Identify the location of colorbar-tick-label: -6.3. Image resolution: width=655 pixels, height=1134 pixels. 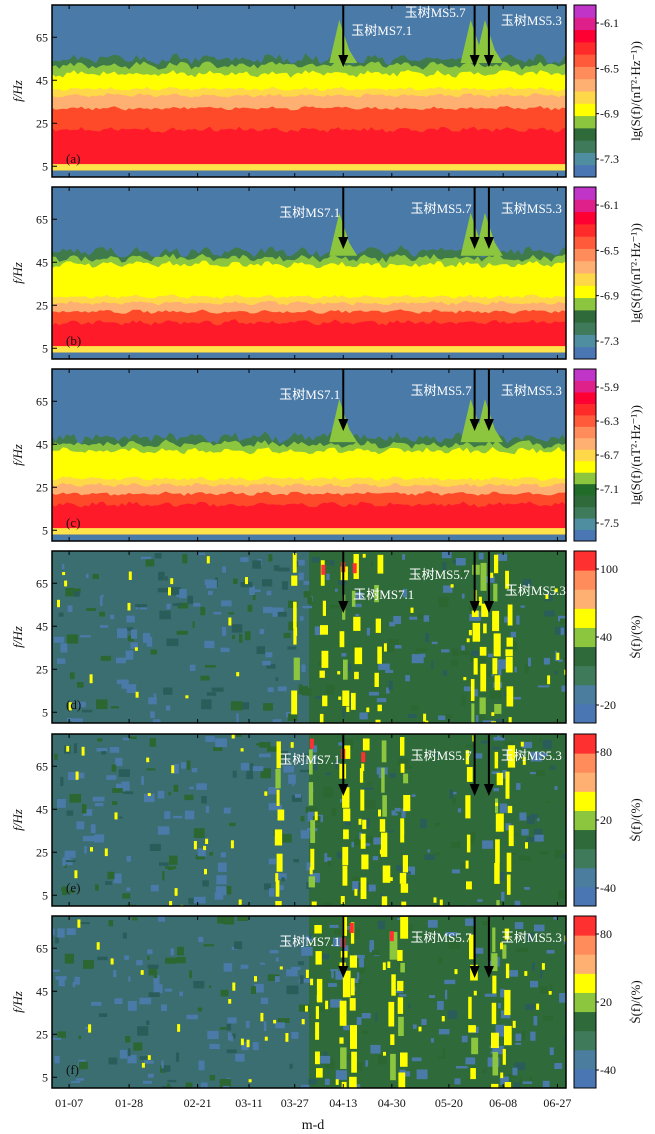
(609, 421).